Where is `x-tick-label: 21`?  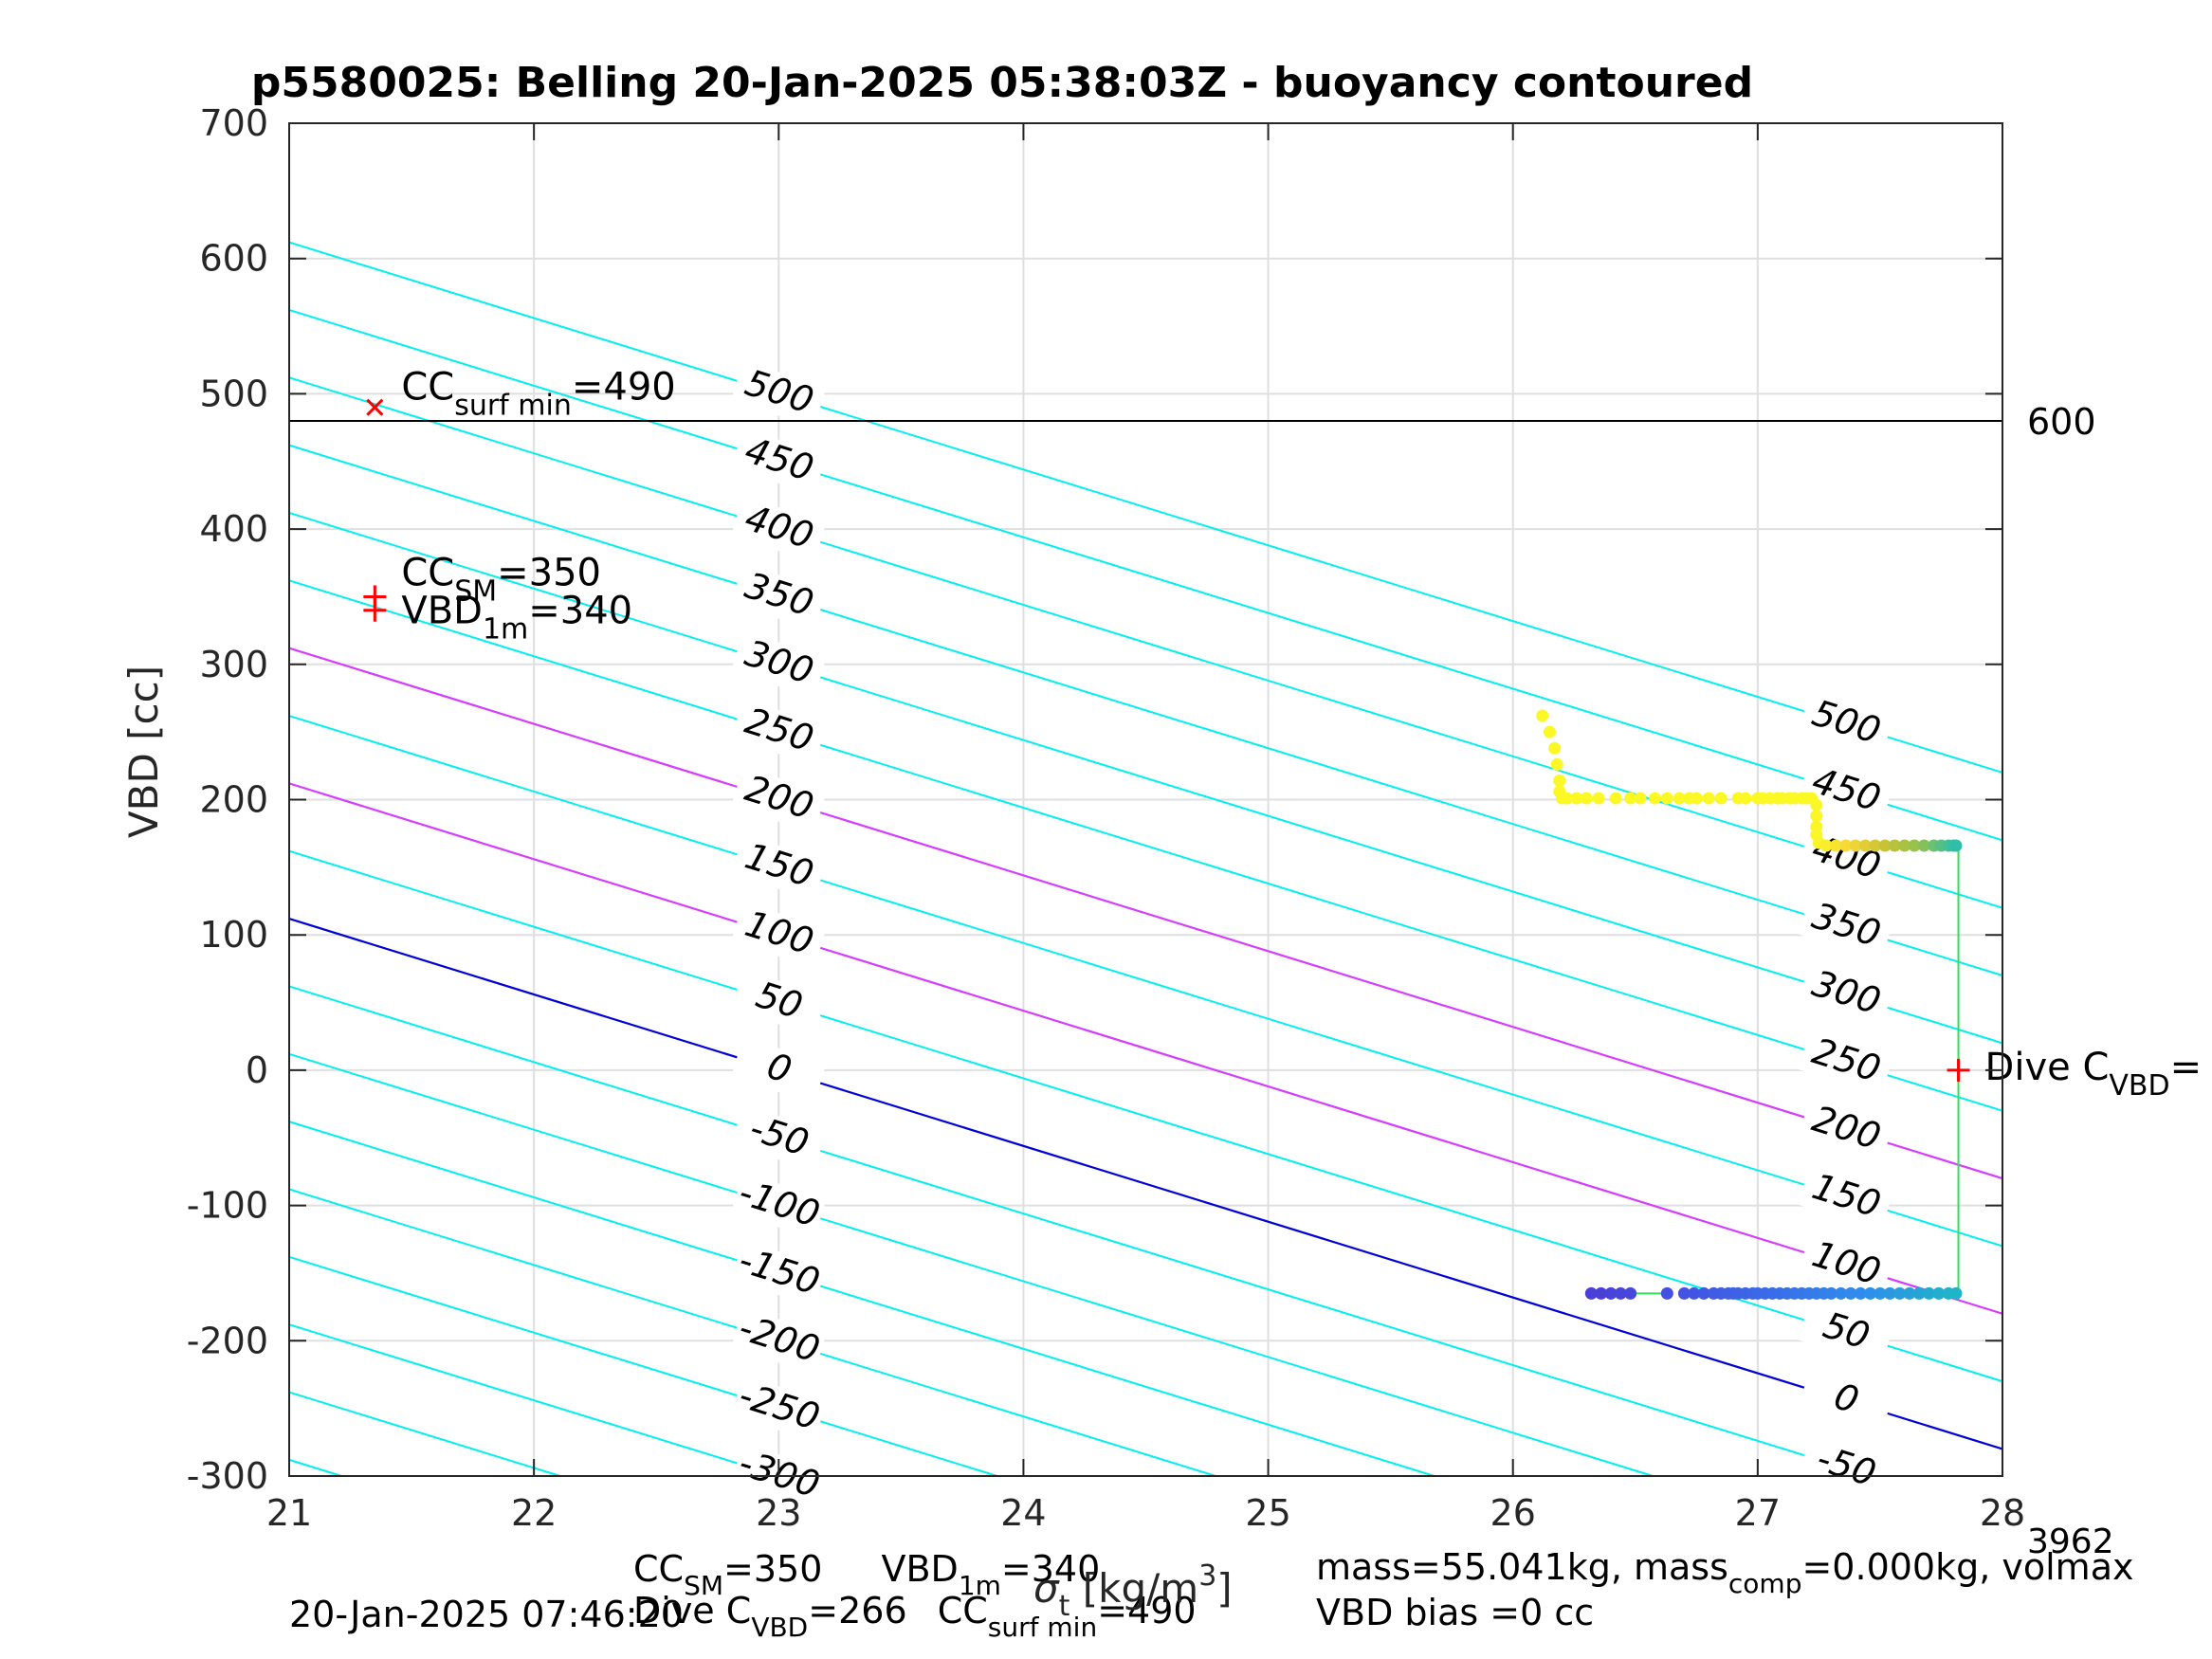
x-tick-label: 21 is located at coordinates (289, 1513).